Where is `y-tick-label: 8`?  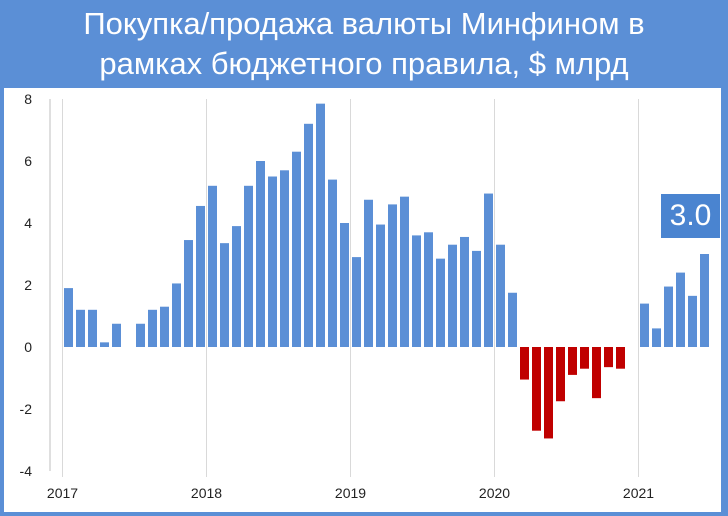 y-tick-label: 8 is located at coordinates (28, 99).